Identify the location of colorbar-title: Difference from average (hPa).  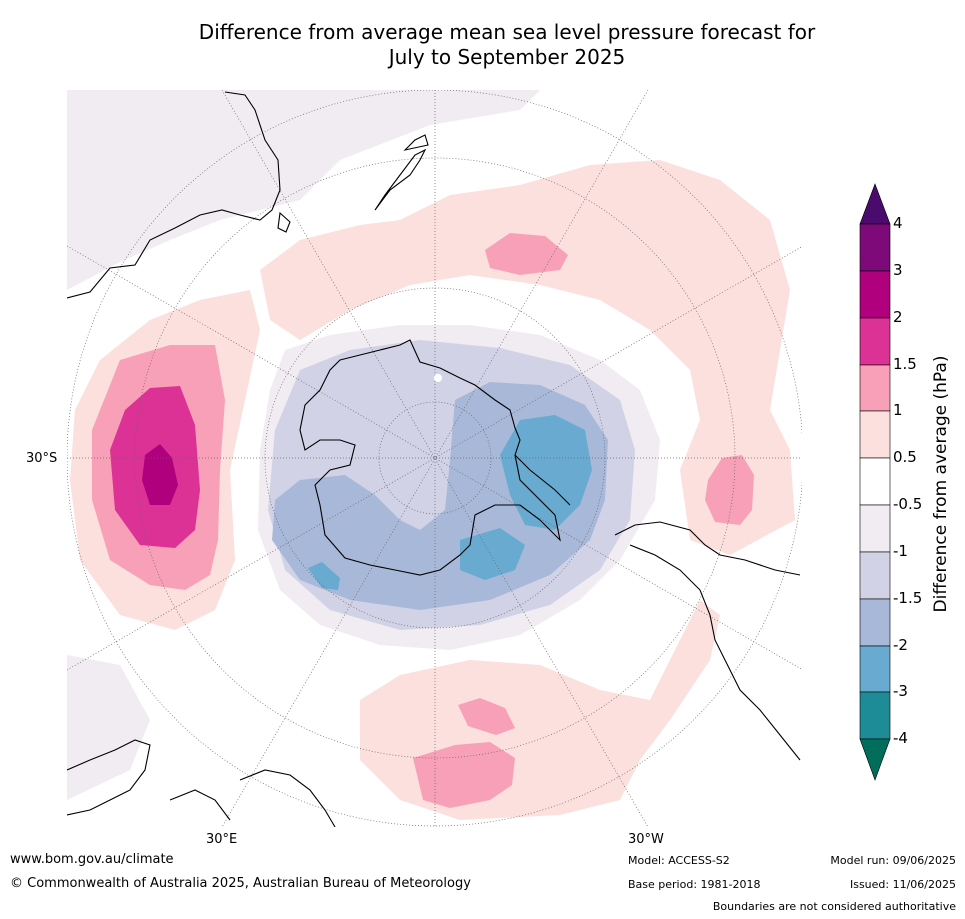
(941, 484).